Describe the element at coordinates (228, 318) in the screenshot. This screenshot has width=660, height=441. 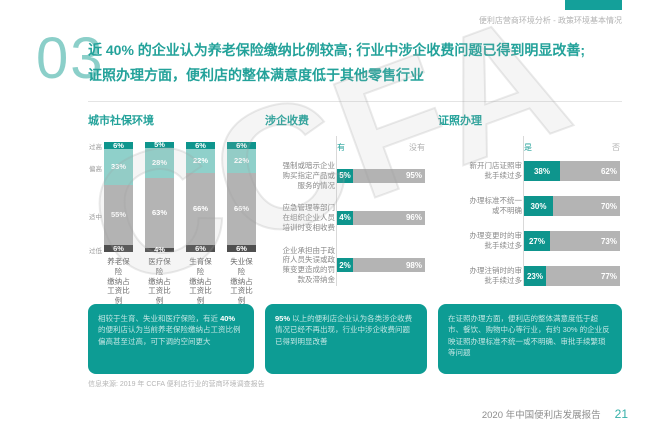
I see `note-highlight: 40%` at that location.